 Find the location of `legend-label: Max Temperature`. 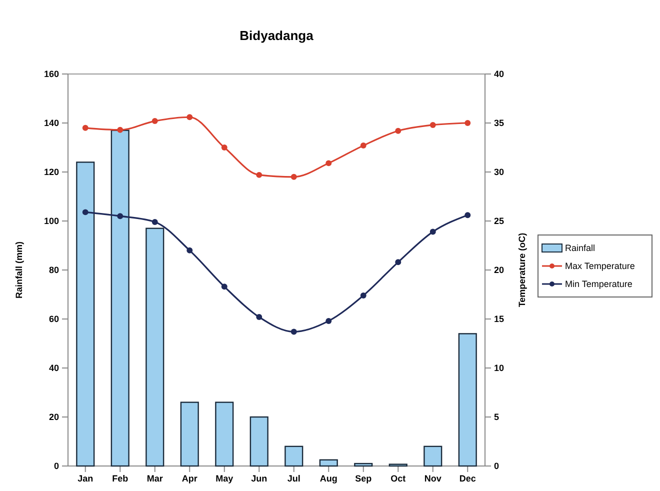

legend-label: Max Temperature is located at coordinates (600, 266).